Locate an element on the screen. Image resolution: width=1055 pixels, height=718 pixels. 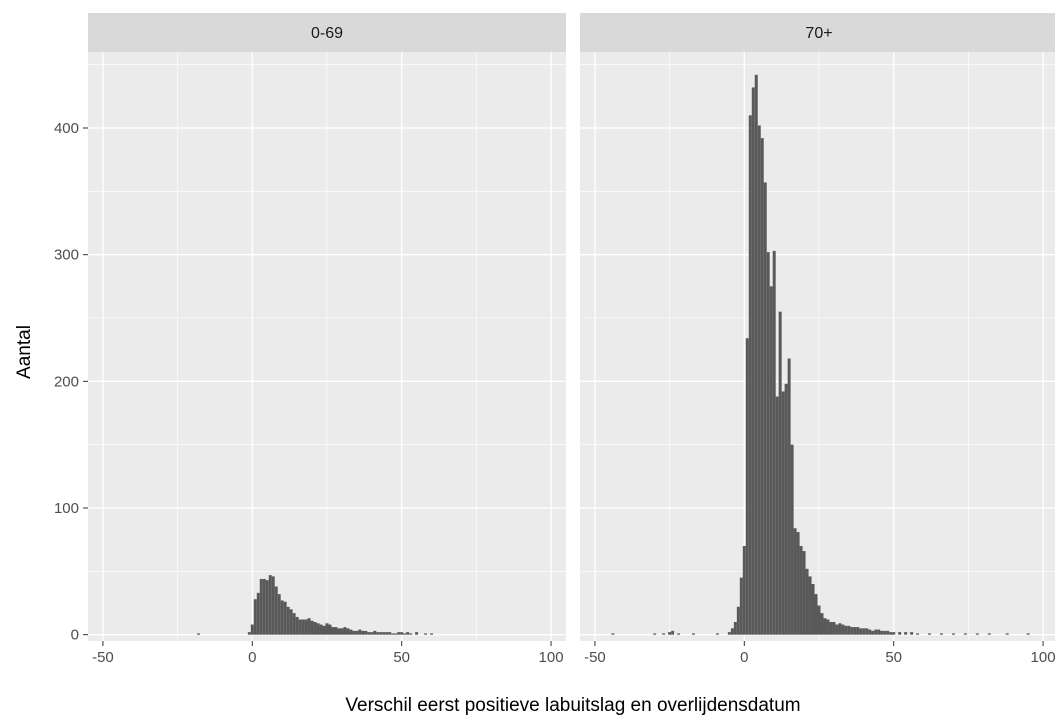
y-tick-label: 100 is located at coordinates (66, 508).